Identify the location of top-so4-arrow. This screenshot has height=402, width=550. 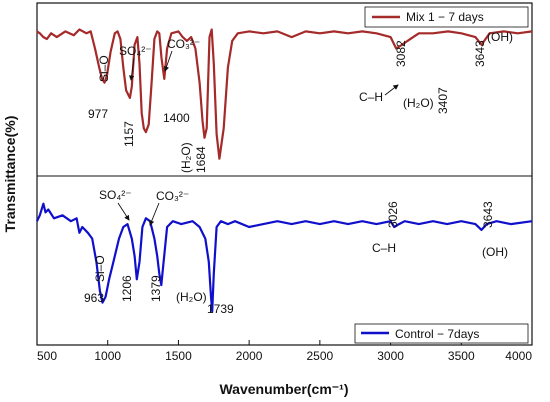
(131, 69).